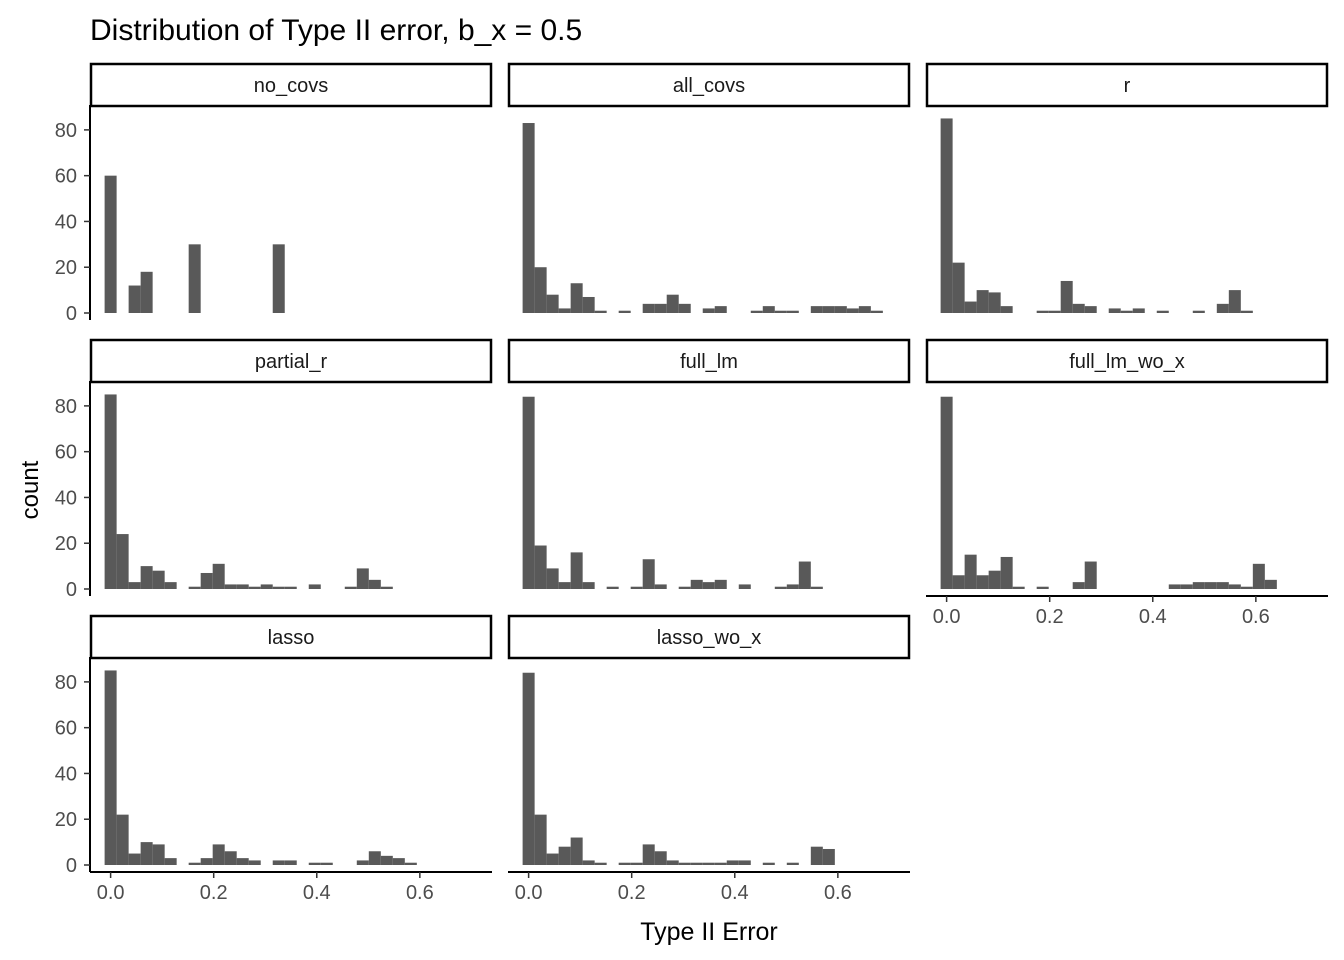 The width and height of the screenshot is (1344, 960). What do you see at coordinates (1153, 617) in the screenshot?
I see `x-tick-label: 0.4` at bounding box center [1153, 617].